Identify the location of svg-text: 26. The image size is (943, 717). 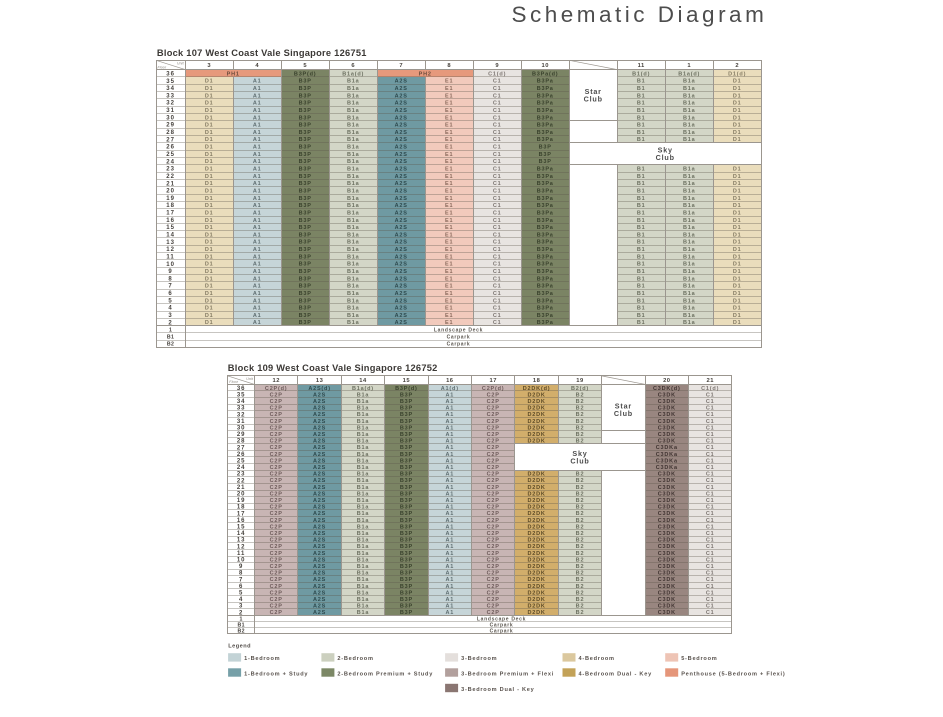
(170, 148).